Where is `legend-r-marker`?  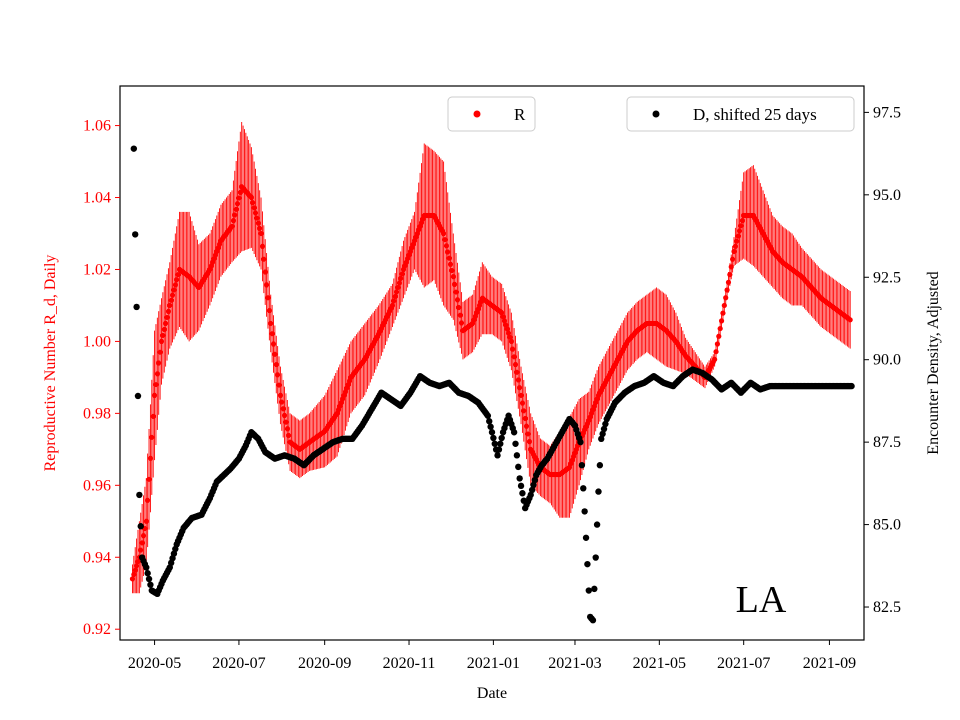 legend-r-marker is located at coordinates (477, 114).